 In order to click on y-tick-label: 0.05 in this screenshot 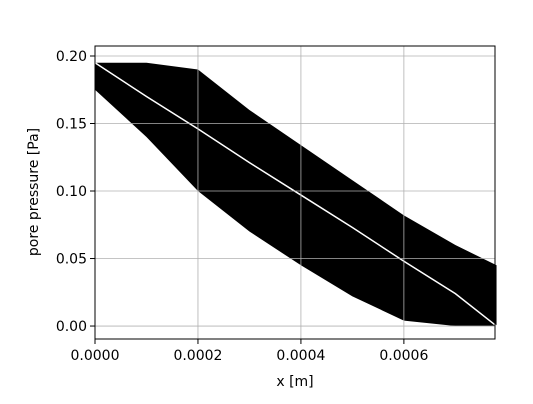, I will do `click(71, 260)`.